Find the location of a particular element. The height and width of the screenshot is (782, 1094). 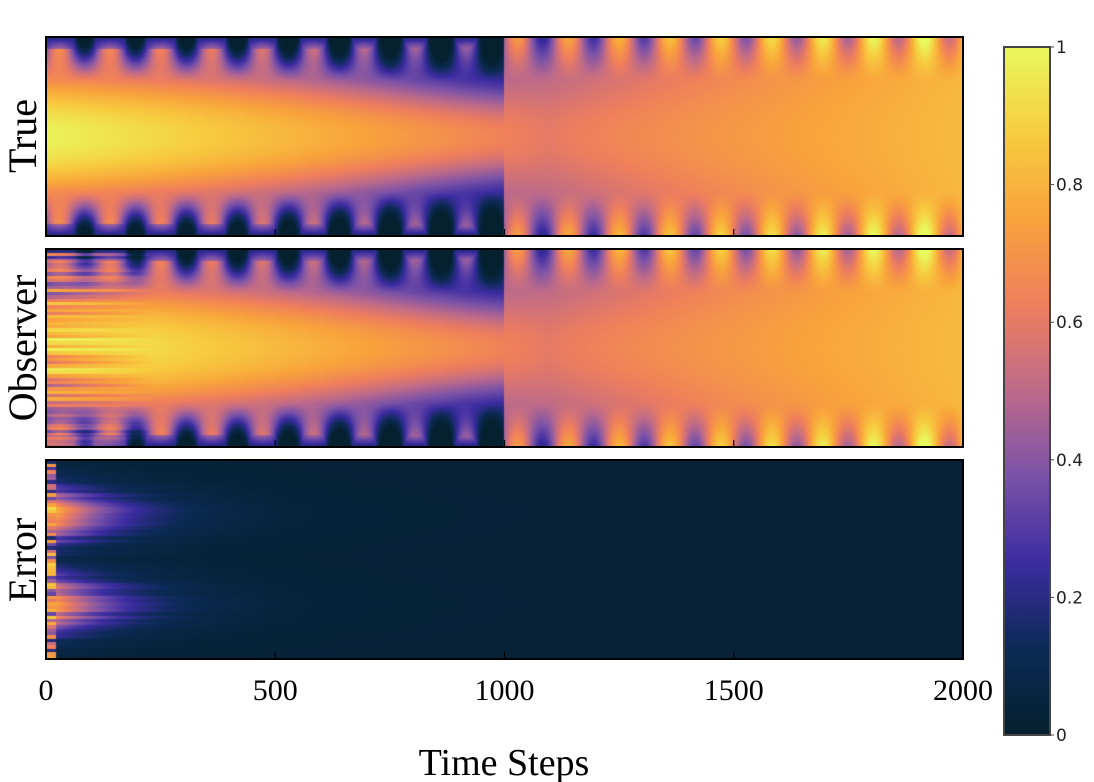

colorbar-gradient is located at coordinates (1027, 391).